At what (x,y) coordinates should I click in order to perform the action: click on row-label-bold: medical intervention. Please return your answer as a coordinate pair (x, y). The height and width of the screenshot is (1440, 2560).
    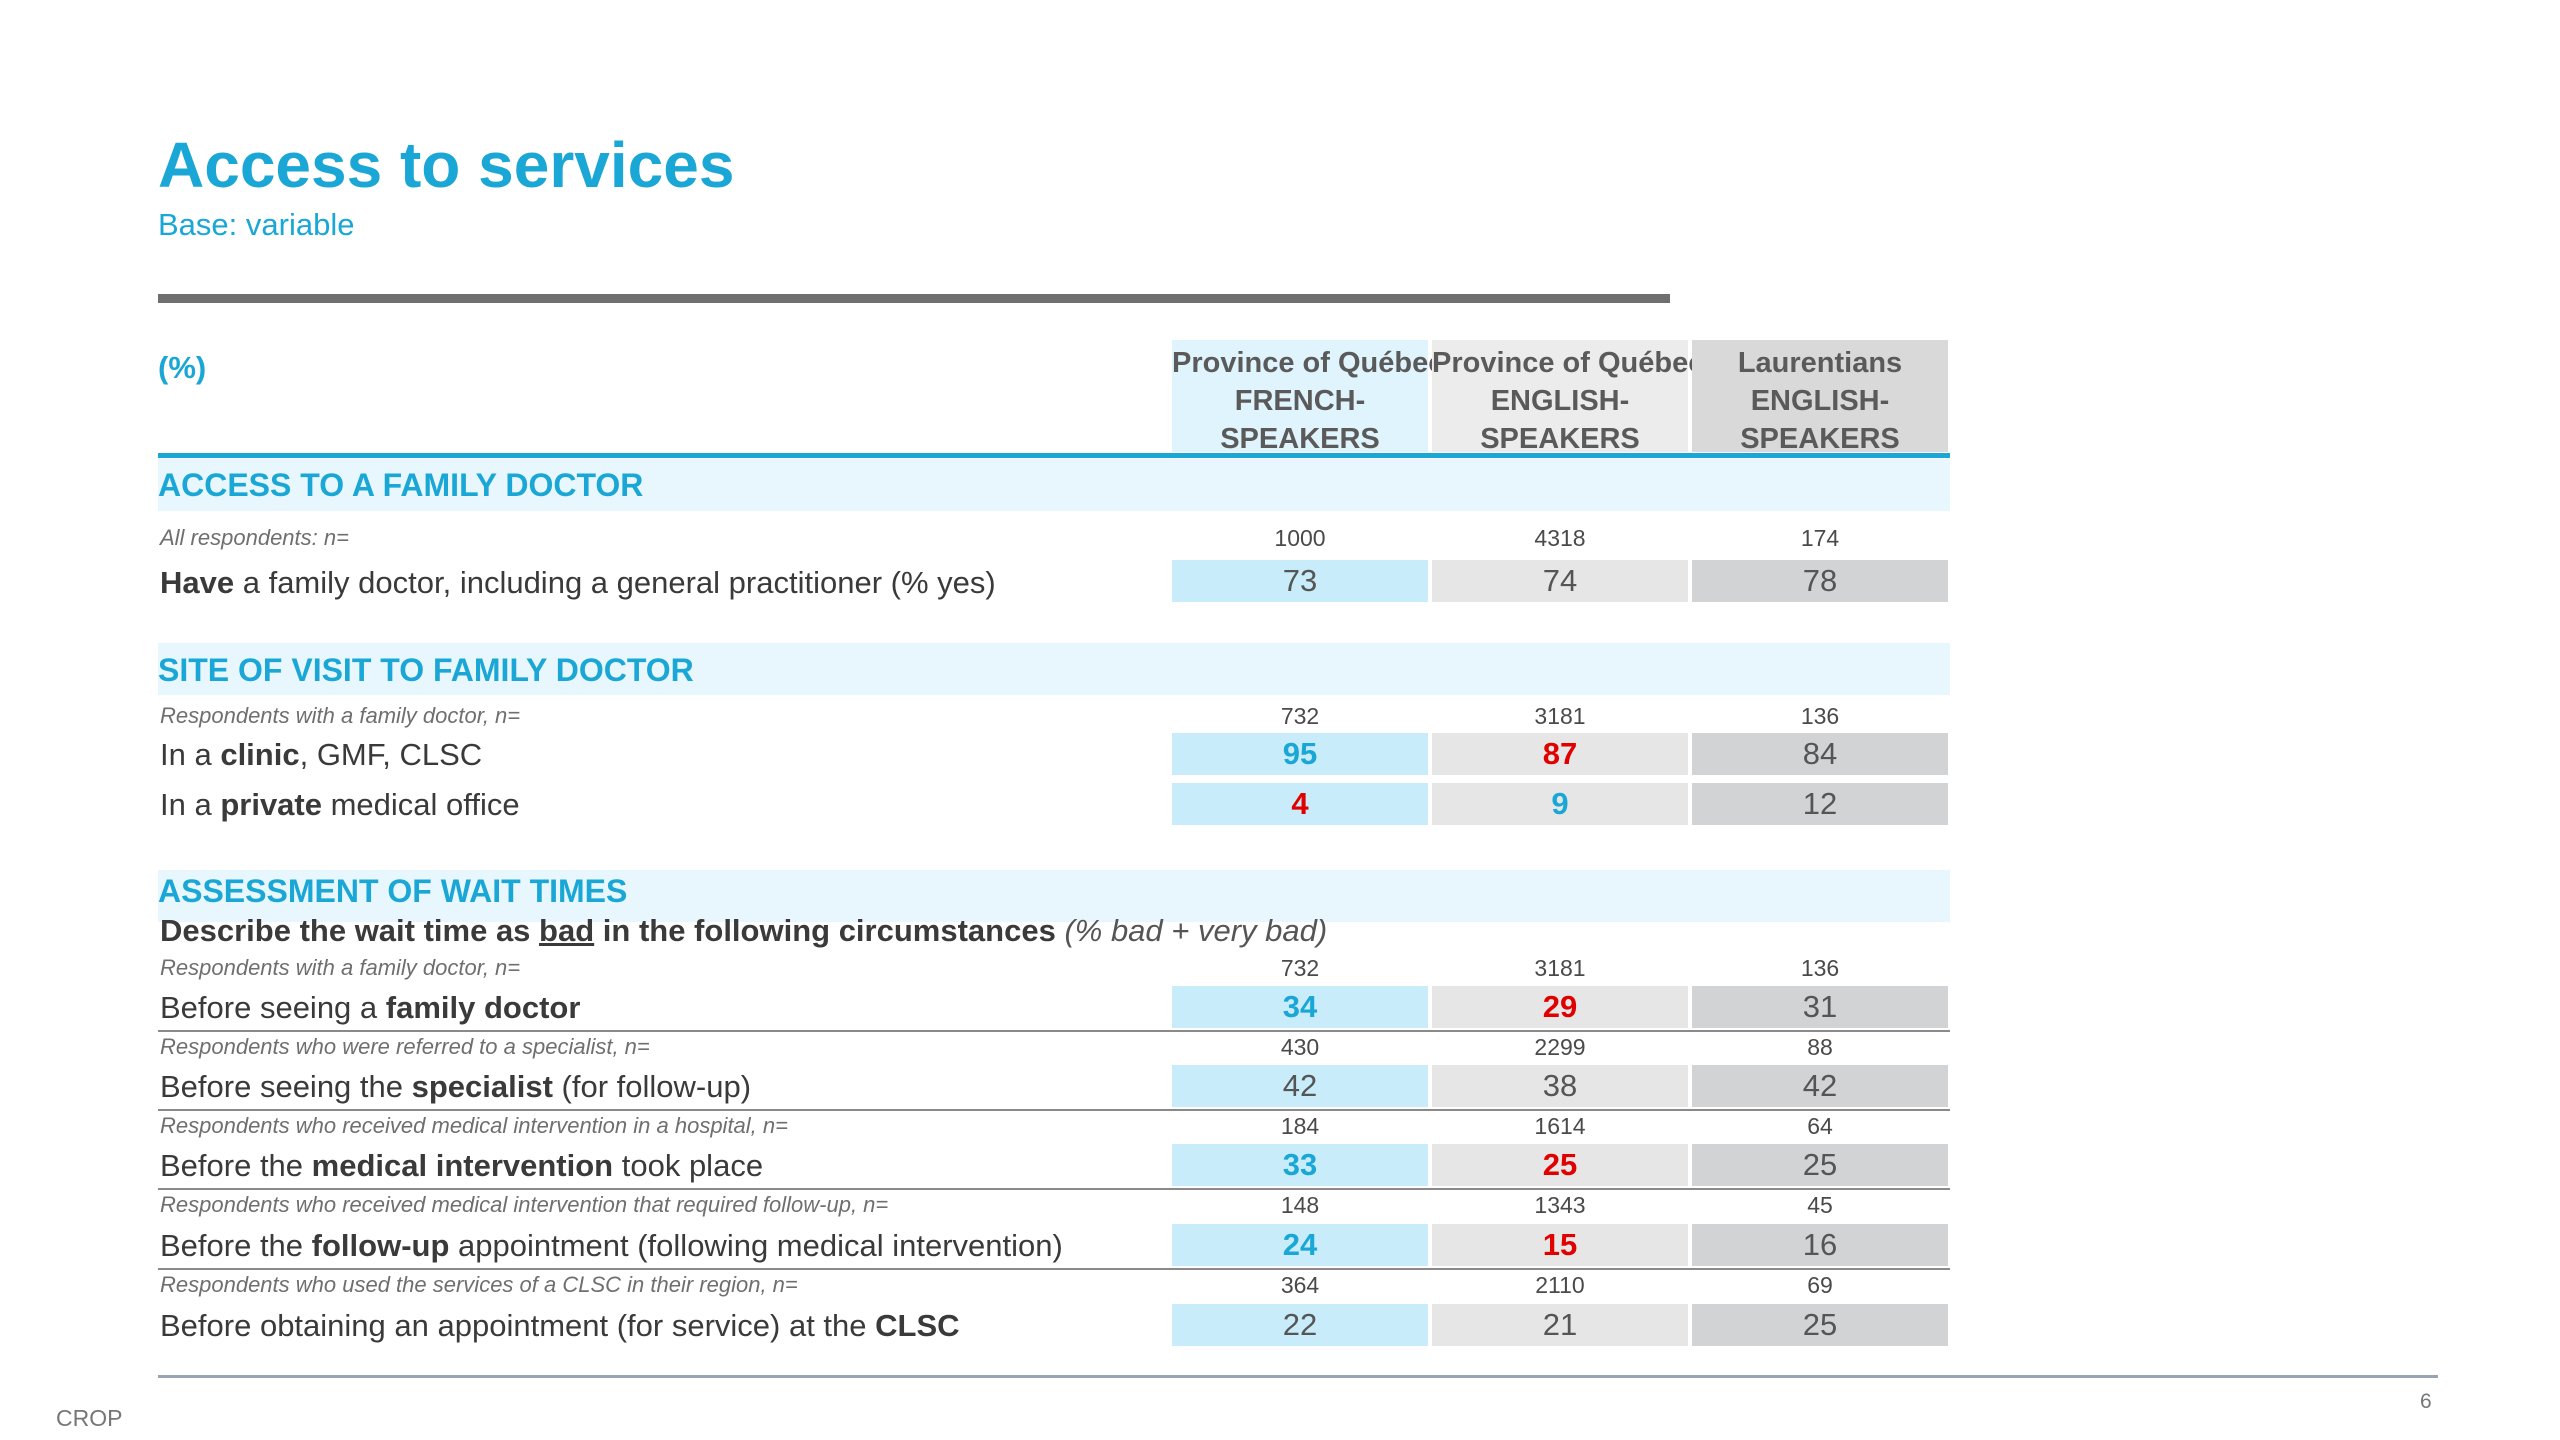
    Looking at the image, I should click on (462, 1165).